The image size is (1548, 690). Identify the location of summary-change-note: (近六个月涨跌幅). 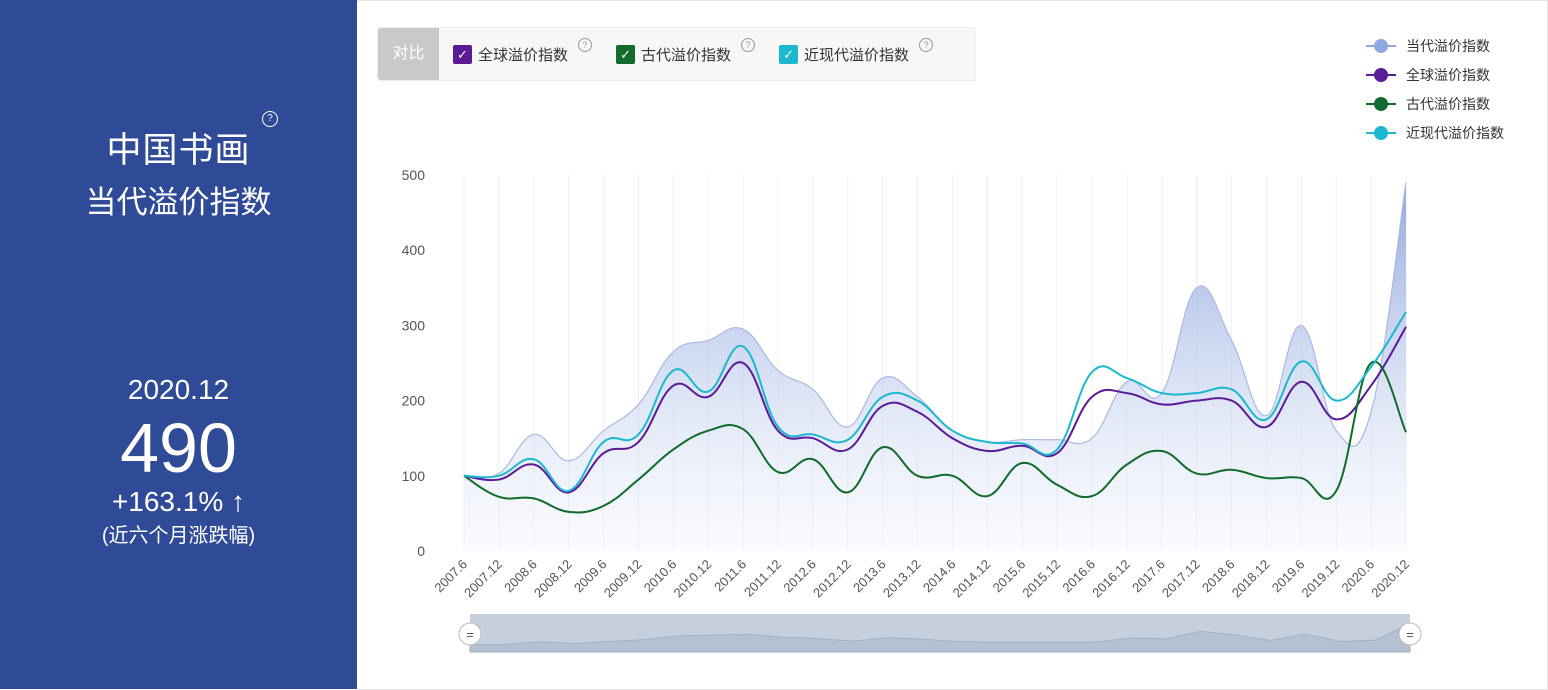
(178, 536).